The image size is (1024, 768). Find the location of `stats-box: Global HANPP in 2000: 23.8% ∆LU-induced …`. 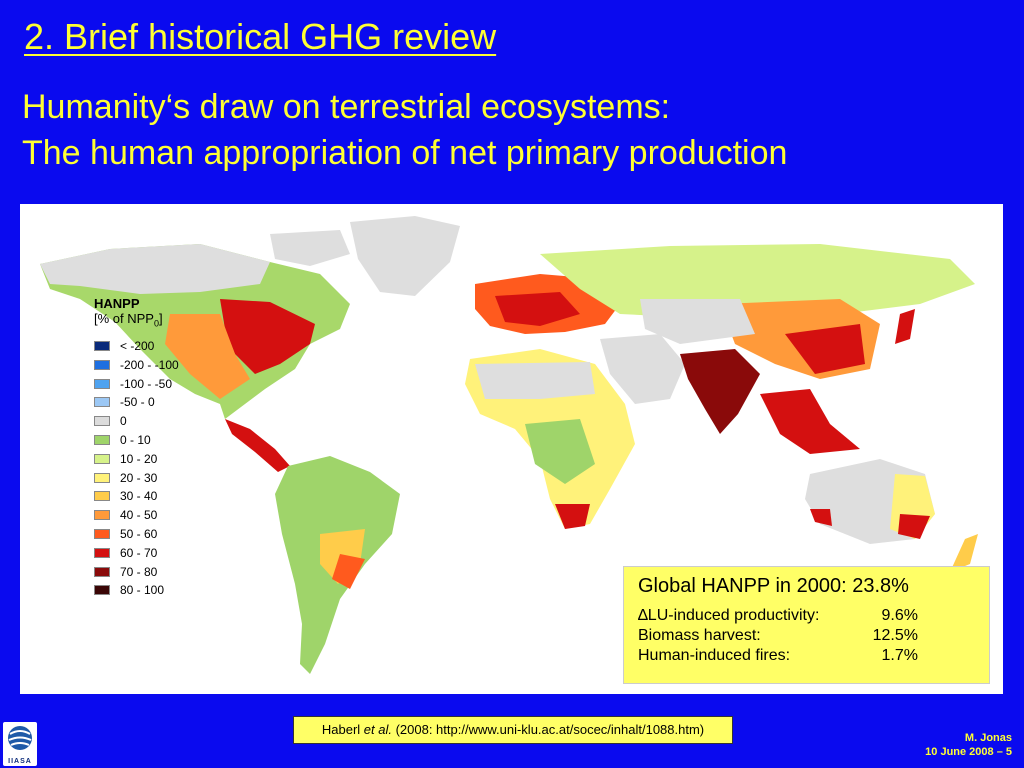

stats-box: Global HANPP in 2000: 23.8% ∆LU-induced … is located at coordinates (806, 625).